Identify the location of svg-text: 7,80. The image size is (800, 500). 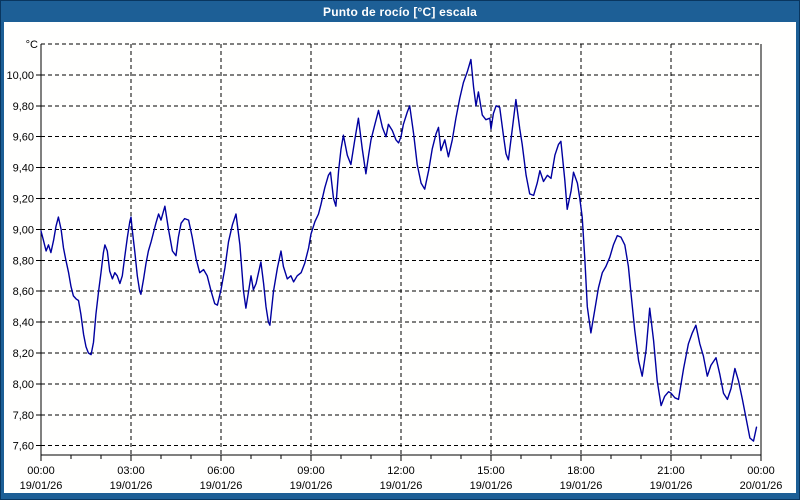
(23, 416).